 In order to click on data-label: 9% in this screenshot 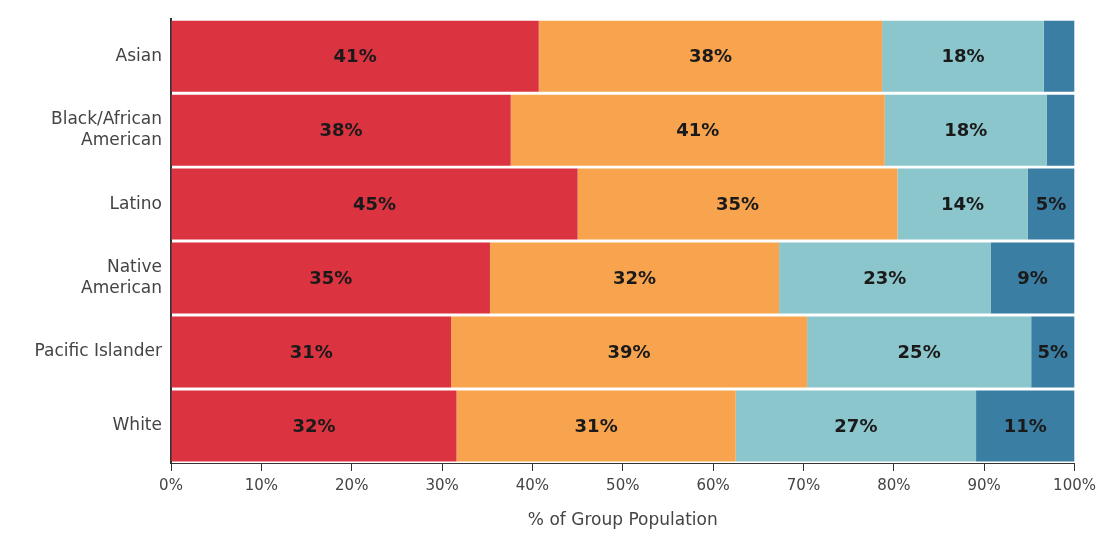, I will do `click(1032, 277)`.